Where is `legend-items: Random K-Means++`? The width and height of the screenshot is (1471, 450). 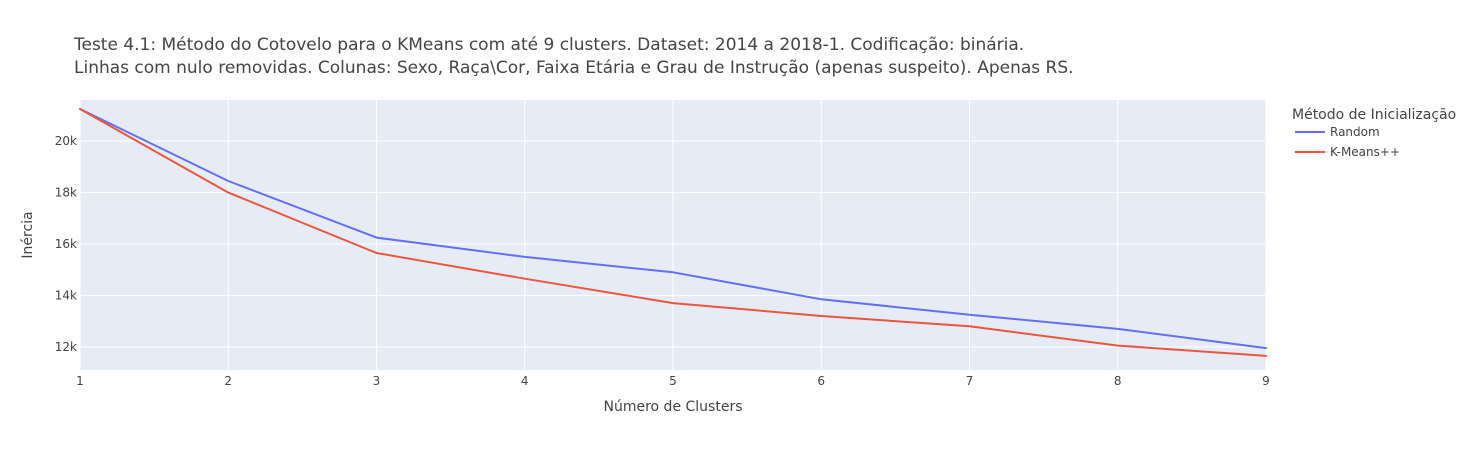 legend-items: Random K-Means++ is located at coordinates (1347, 142).